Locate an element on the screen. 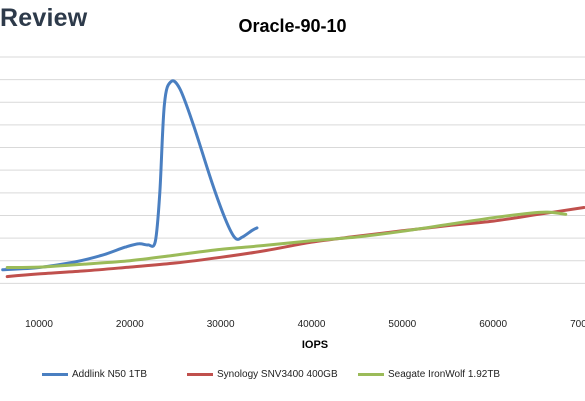 The width and height of the screenshot is (585, 401). legend-item: Addlink N50 1TB is located at coordinates (94, 374).